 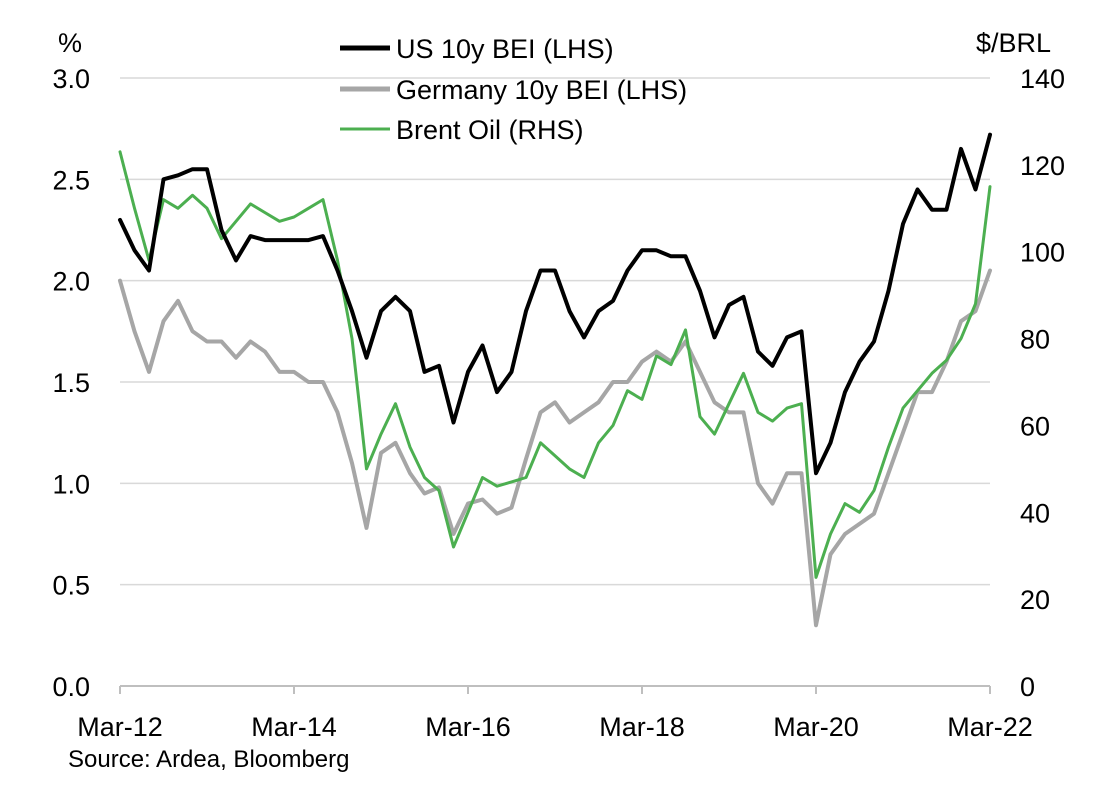 What do you see at coordinates (1027, 687) in the screenshot?
I see `y-right-tick-label: 0` at bounding box center [1027, 687].